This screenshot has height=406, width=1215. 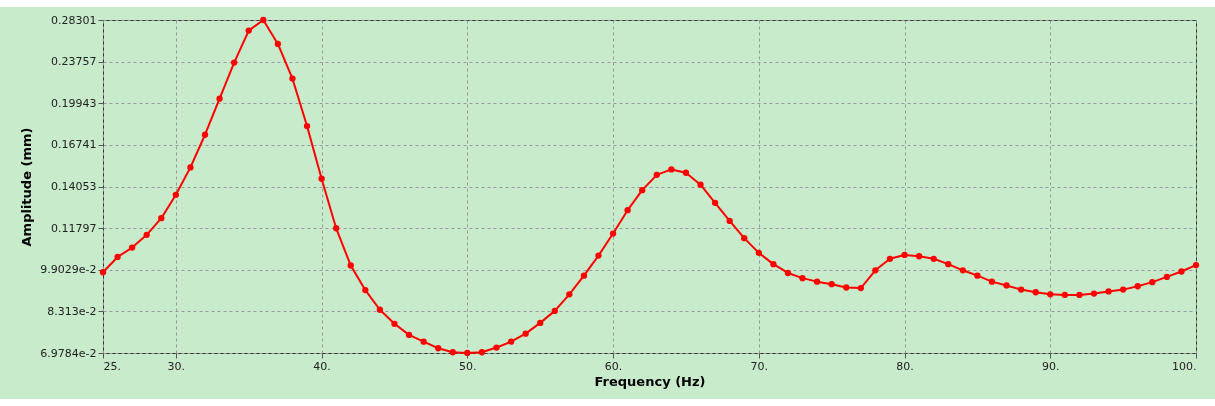 I want to click on y-axis-title: Amplitude (mm), so click(x=27, y=187).